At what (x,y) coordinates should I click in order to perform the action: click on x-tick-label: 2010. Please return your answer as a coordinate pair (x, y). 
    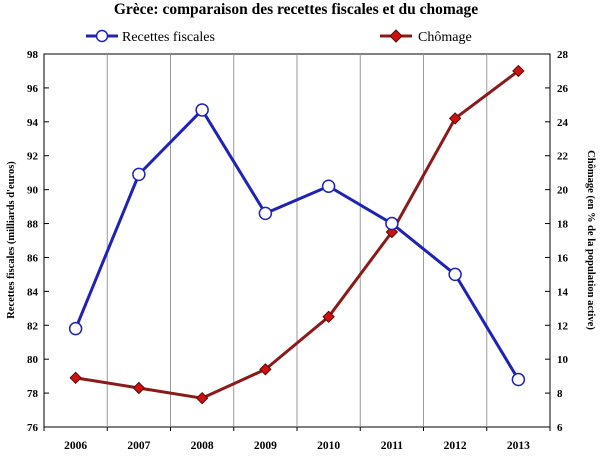
    Looking at the image, I should click on (328, 446).